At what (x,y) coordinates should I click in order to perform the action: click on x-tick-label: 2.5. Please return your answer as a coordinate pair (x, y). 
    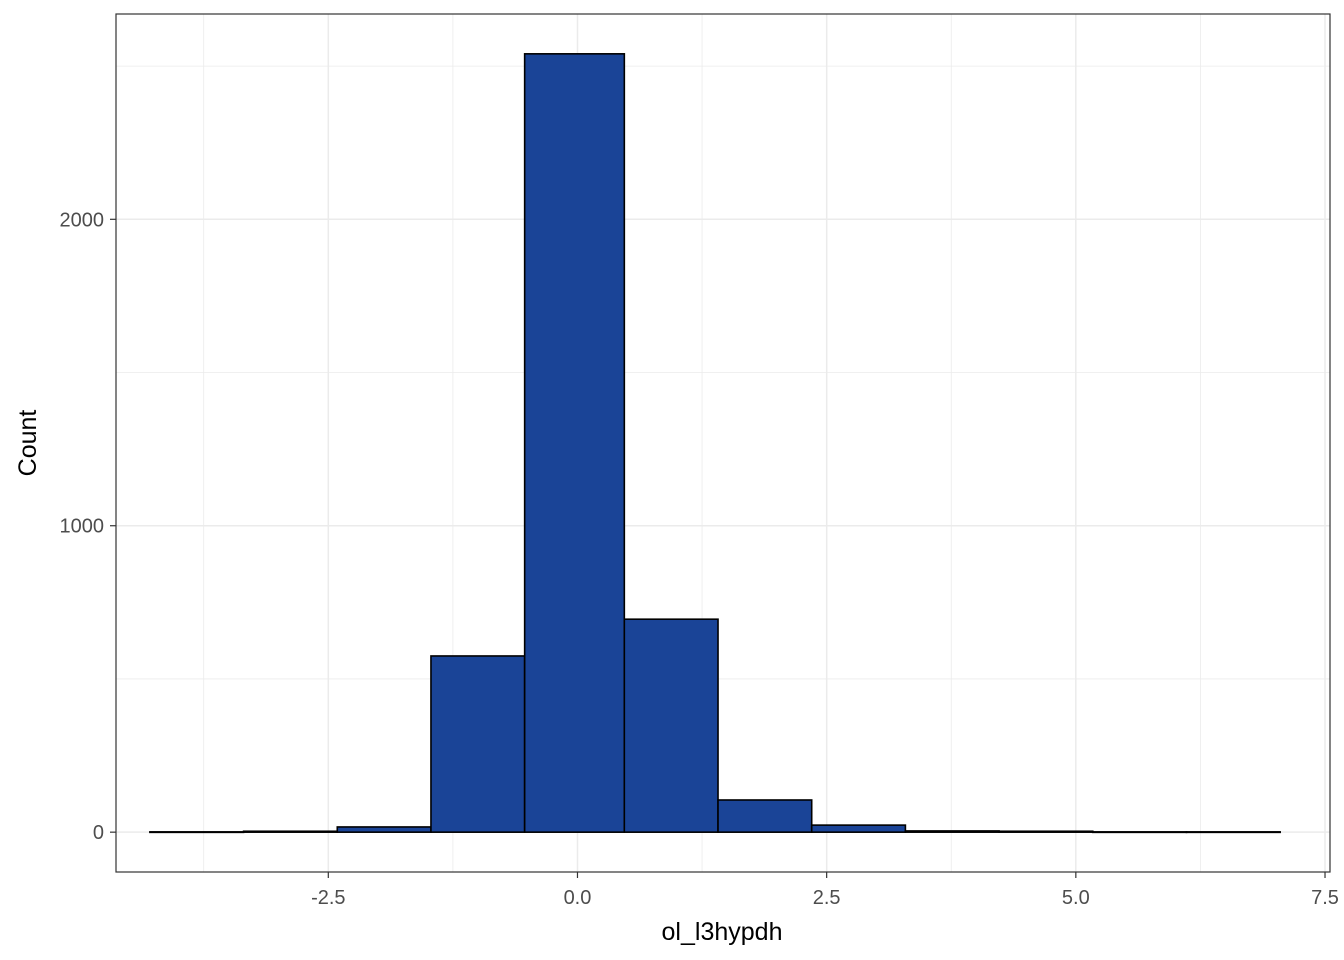
    Looking at the image, I should click on (827, 898).